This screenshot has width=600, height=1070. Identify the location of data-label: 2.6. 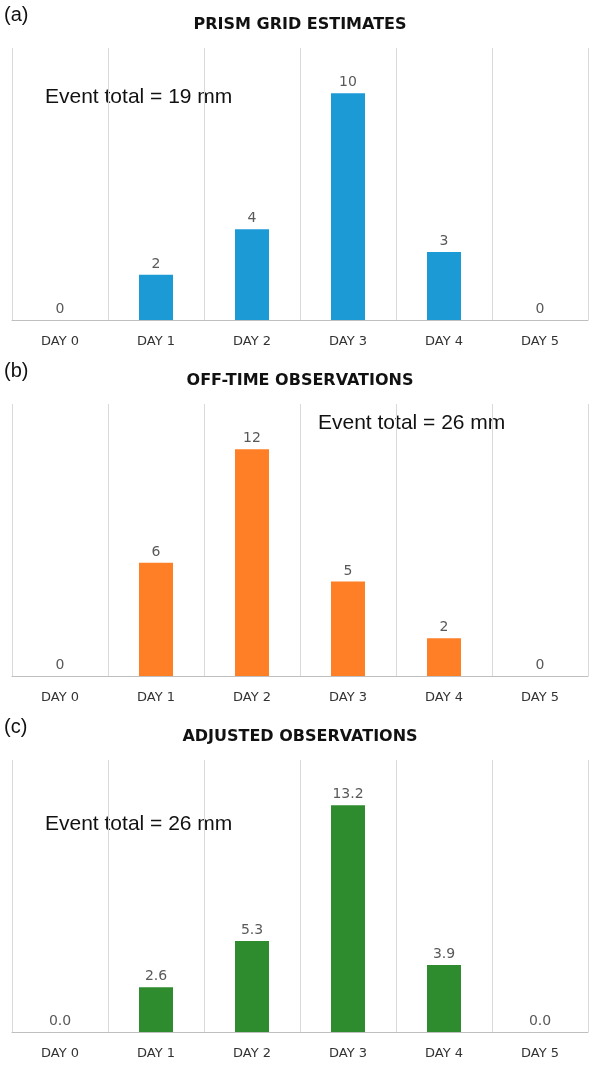
(156, 975).